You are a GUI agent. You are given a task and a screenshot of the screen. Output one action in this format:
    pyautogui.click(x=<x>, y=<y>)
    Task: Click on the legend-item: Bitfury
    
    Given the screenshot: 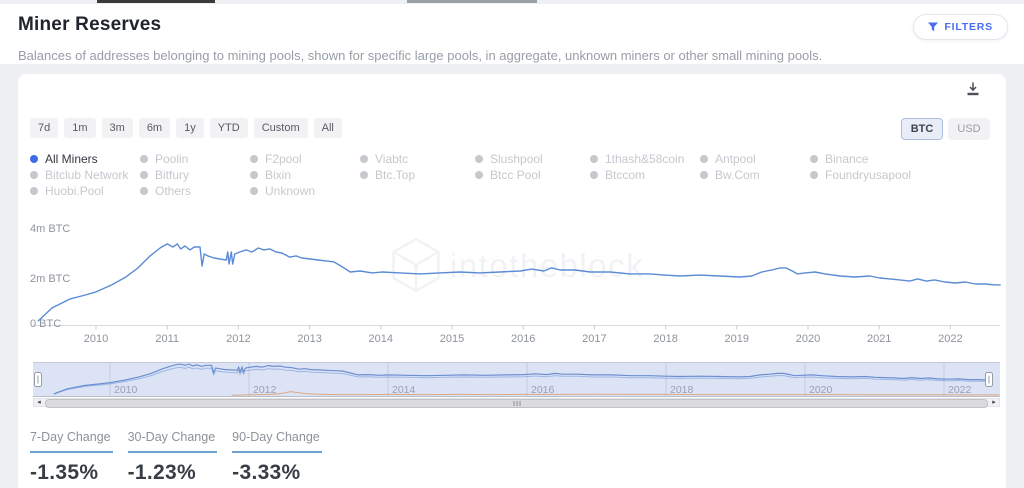 What is the action you would take?
    pyautogui.click(x=195, y=175)
    